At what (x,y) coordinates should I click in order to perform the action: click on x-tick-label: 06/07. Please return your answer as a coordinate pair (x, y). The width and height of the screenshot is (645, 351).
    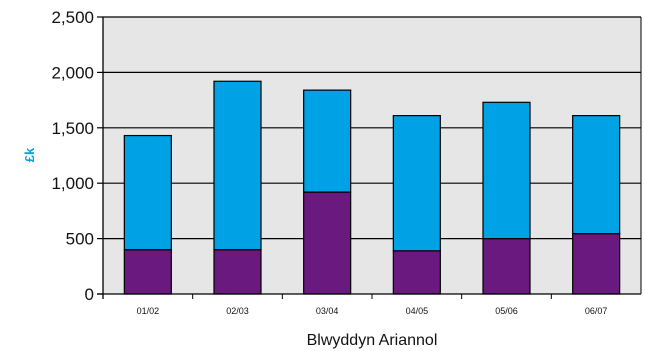
    Looking at the image, I should click on (596, 311).